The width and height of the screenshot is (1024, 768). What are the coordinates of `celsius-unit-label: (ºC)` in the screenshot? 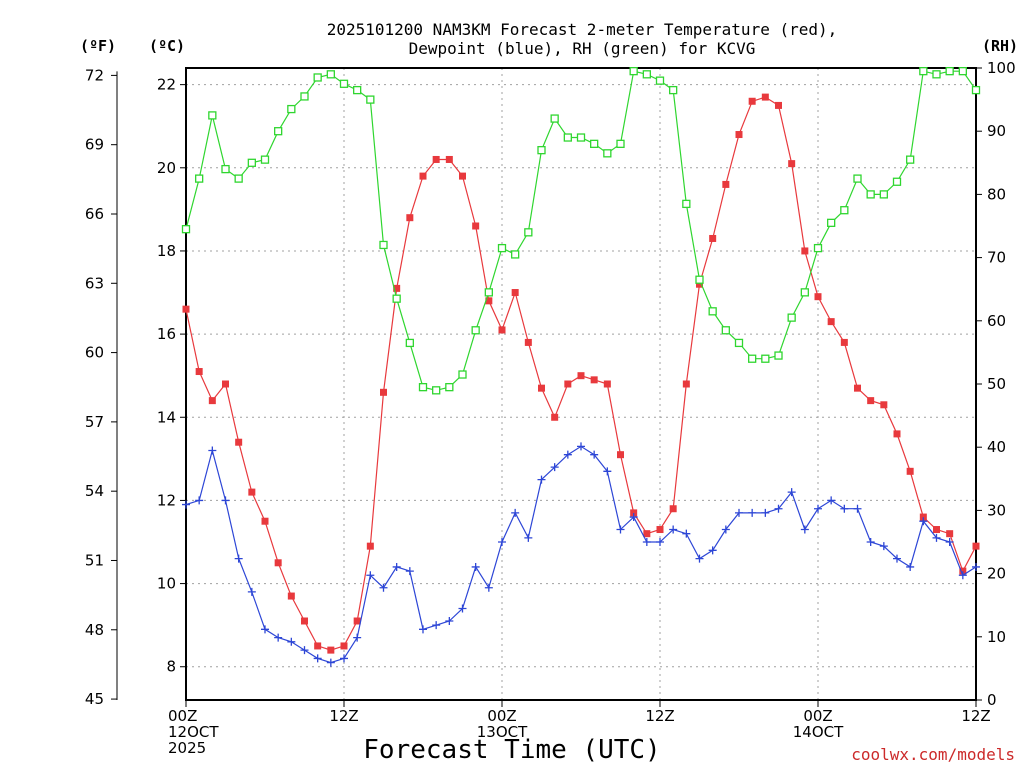 It's located at (167, 46).